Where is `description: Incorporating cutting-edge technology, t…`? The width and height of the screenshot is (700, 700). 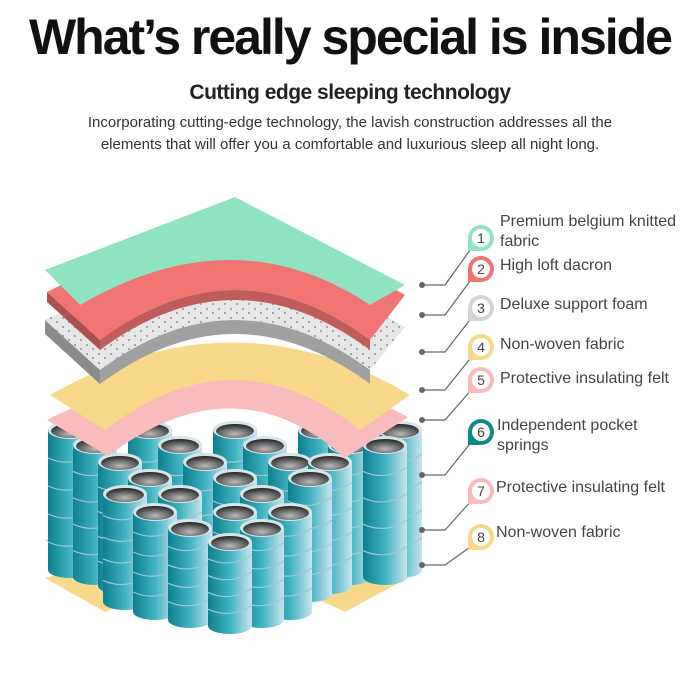
description: Incorporating cutting-edge technology, t… is located at coordinates (350, 133).